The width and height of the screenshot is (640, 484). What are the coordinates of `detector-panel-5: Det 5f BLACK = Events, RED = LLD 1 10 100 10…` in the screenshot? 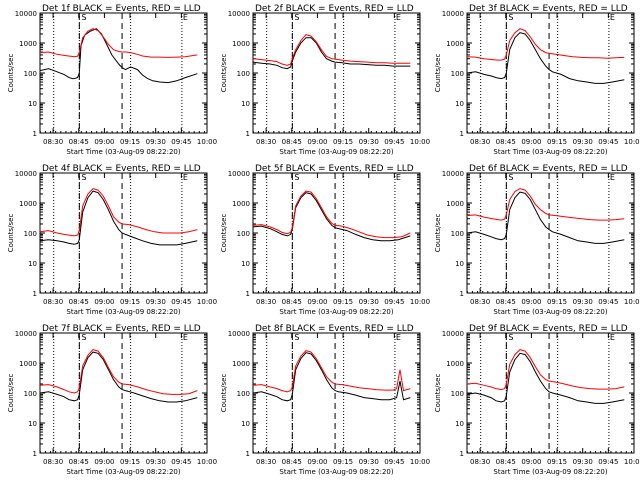 It's located at (325, 240).